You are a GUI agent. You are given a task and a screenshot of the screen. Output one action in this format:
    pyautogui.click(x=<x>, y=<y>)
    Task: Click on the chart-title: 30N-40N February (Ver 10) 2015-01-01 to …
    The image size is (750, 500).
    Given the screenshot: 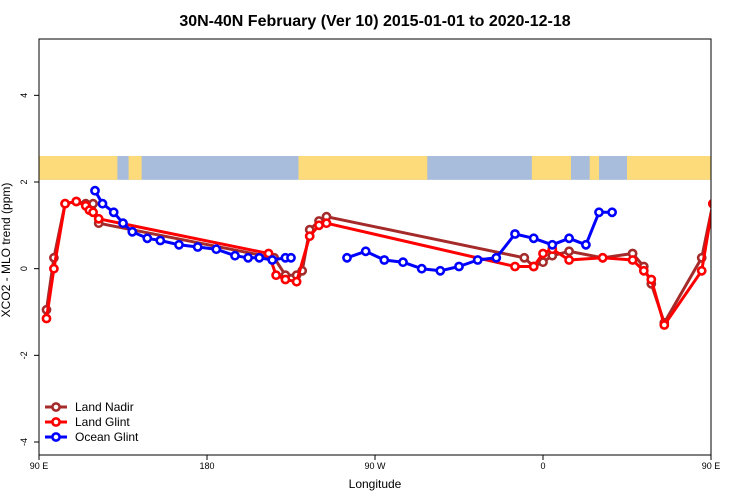 What is the action you would take?
    pyautogui.click(x=374, y=21)
    